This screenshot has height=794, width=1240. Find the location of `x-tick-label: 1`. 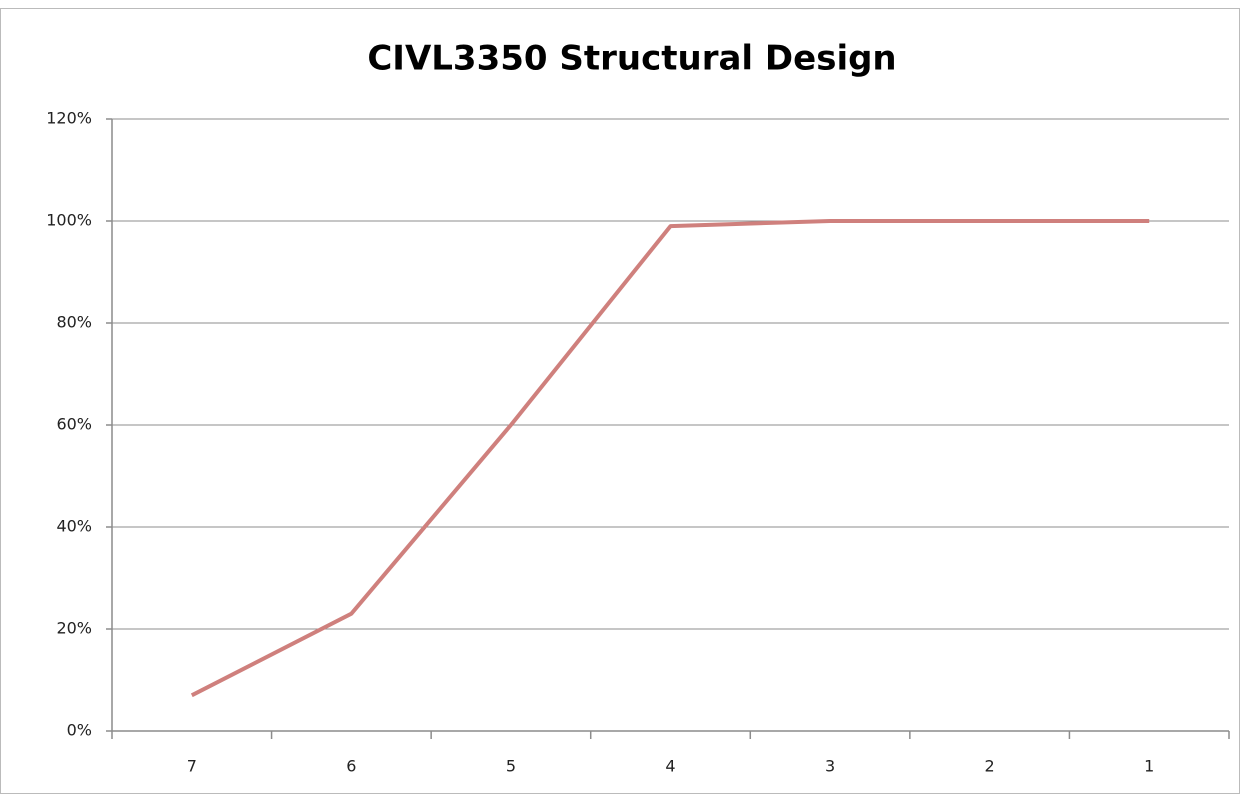

x-tick-label: 1 is located at coordinates (1149, 766).